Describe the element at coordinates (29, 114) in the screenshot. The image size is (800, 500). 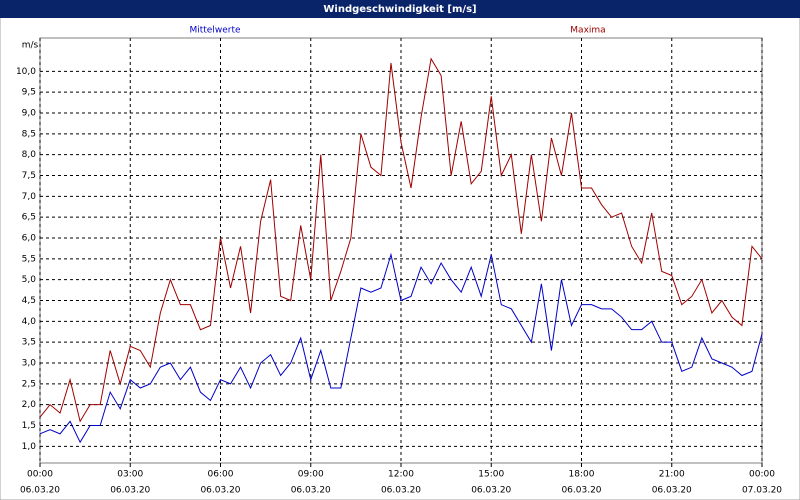
I see `y-tick-label: 9,0` at that location.